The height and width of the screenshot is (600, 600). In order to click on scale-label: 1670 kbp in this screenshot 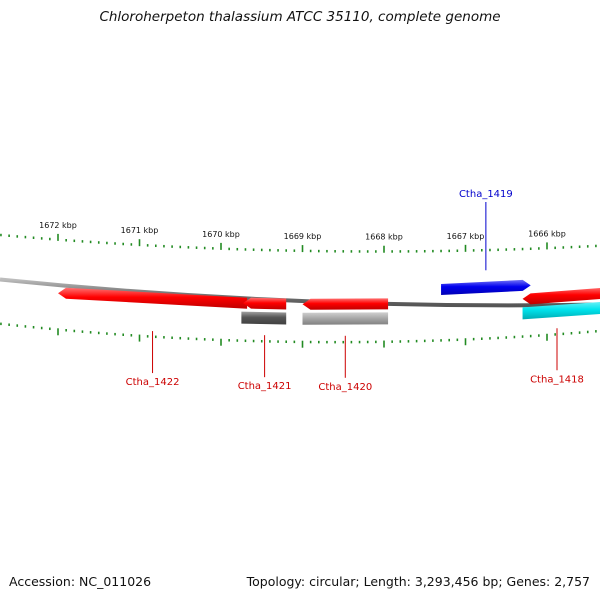, I will do `click(221, 234)`.